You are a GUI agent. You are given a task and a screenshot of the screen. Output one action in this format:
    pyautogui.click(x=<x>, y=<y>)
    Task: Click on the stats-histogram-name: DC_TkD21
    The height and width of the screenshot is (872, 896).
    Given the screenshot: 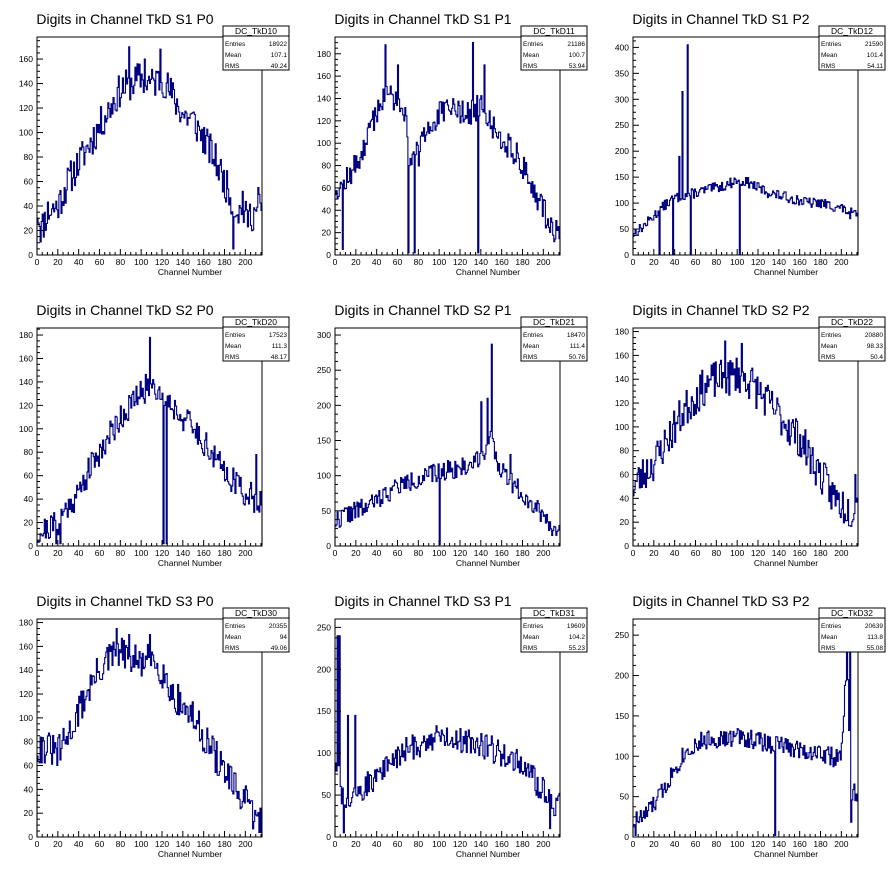 What is the action you would take?
    pyautogui.click(x=554, y=322)
    